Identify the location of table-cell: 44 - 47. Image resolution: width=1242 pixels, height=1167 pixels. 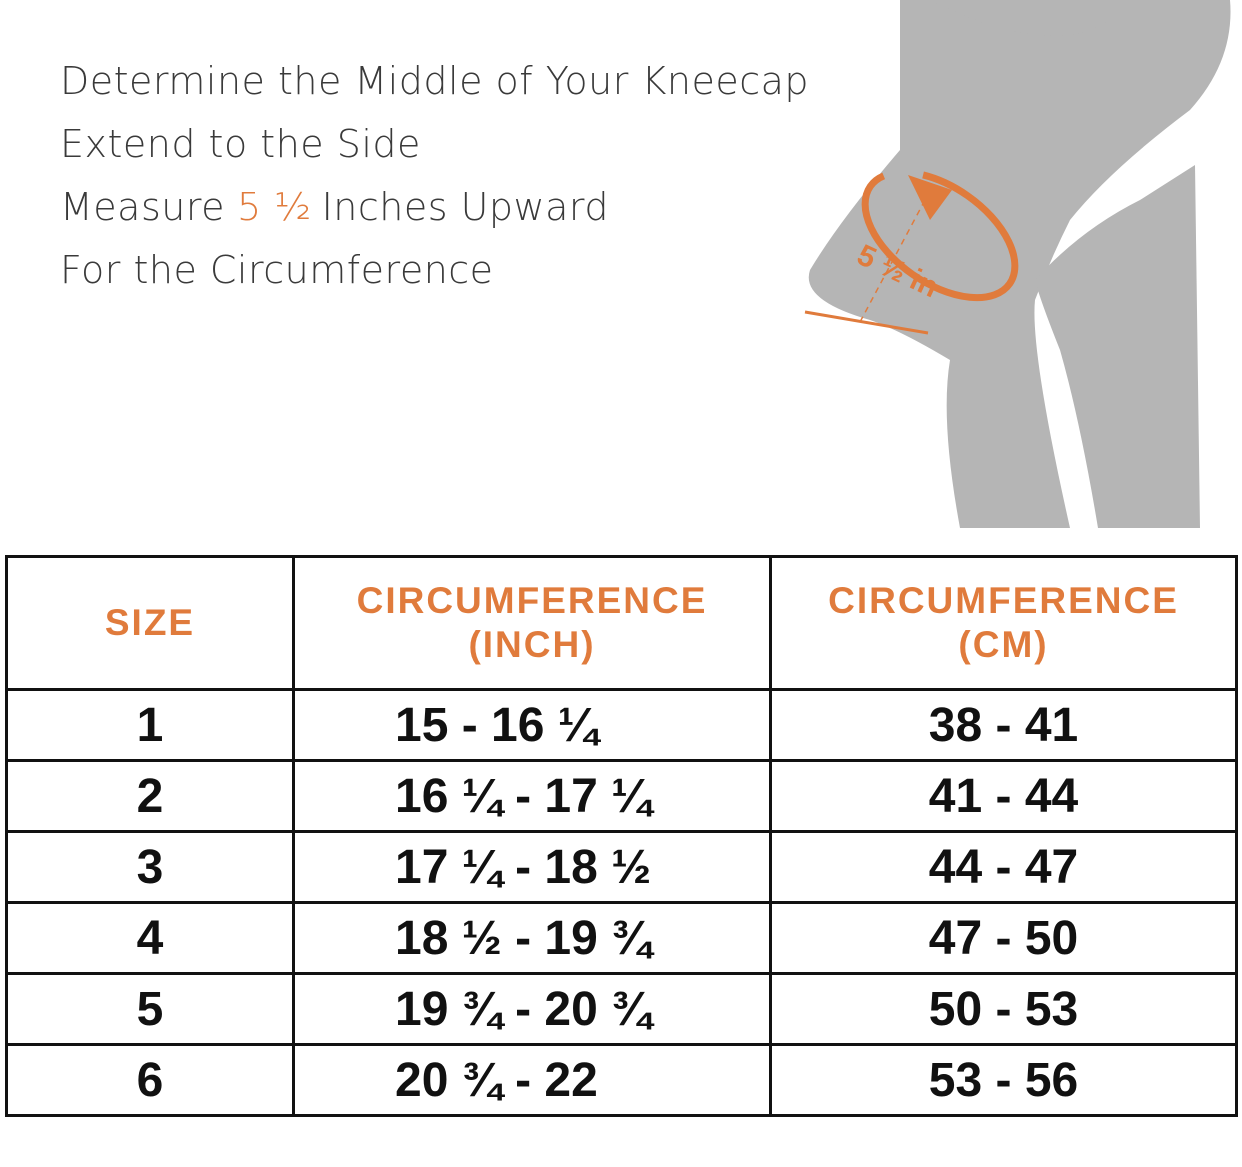
(1003, 867).